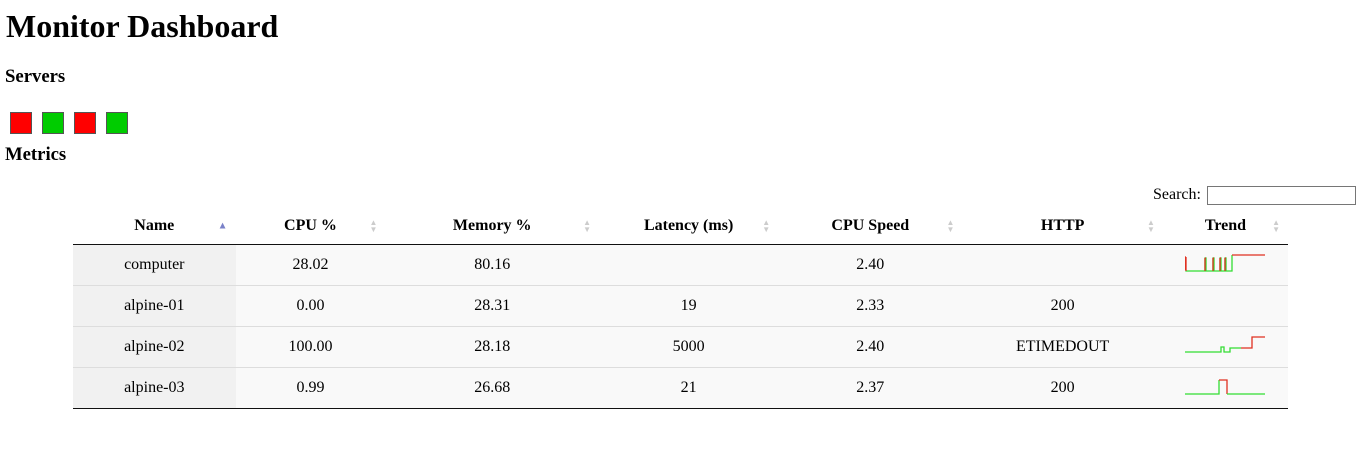 Image resolution: width=1359 pixels, height=451 pixels. I want to click on cell-name: alpine-01, so click(154, 306).